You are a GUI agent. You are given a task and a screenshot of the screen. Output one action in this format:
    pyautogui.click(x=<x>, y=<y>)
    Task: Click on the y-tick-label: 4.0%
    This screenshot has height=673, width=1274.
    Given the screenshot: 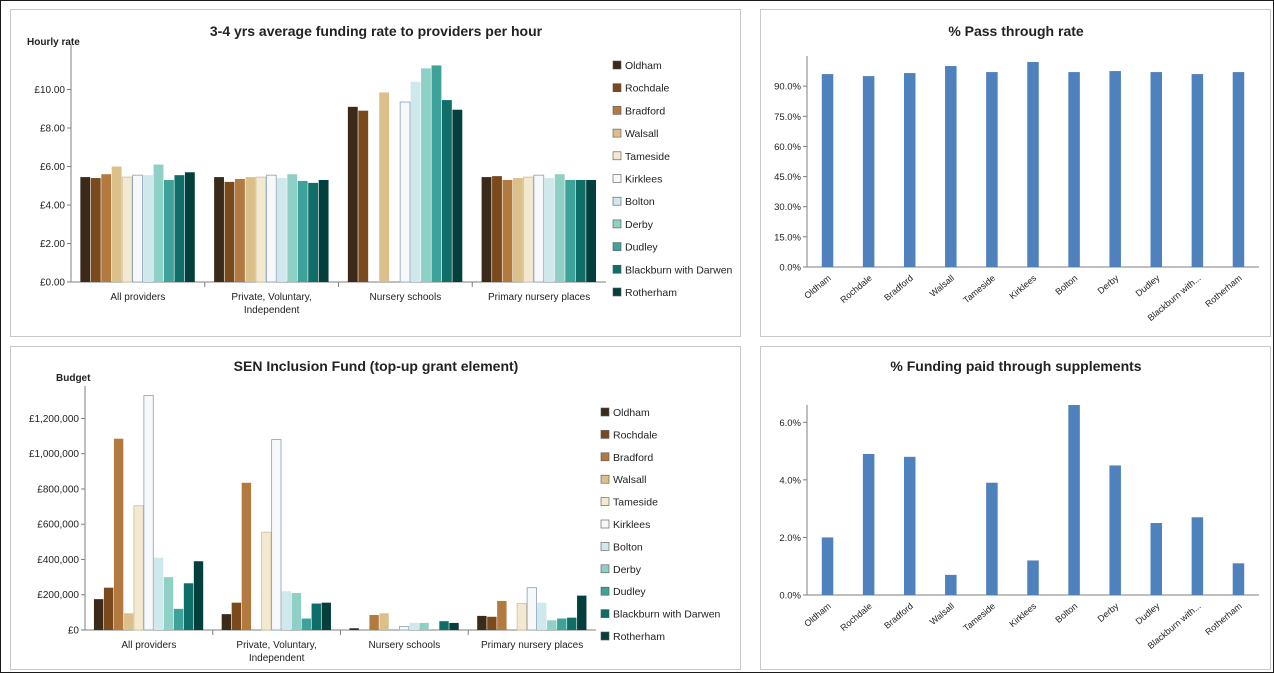 What is the action you would take?
    pyautogui.click(x=790, y=480)
    